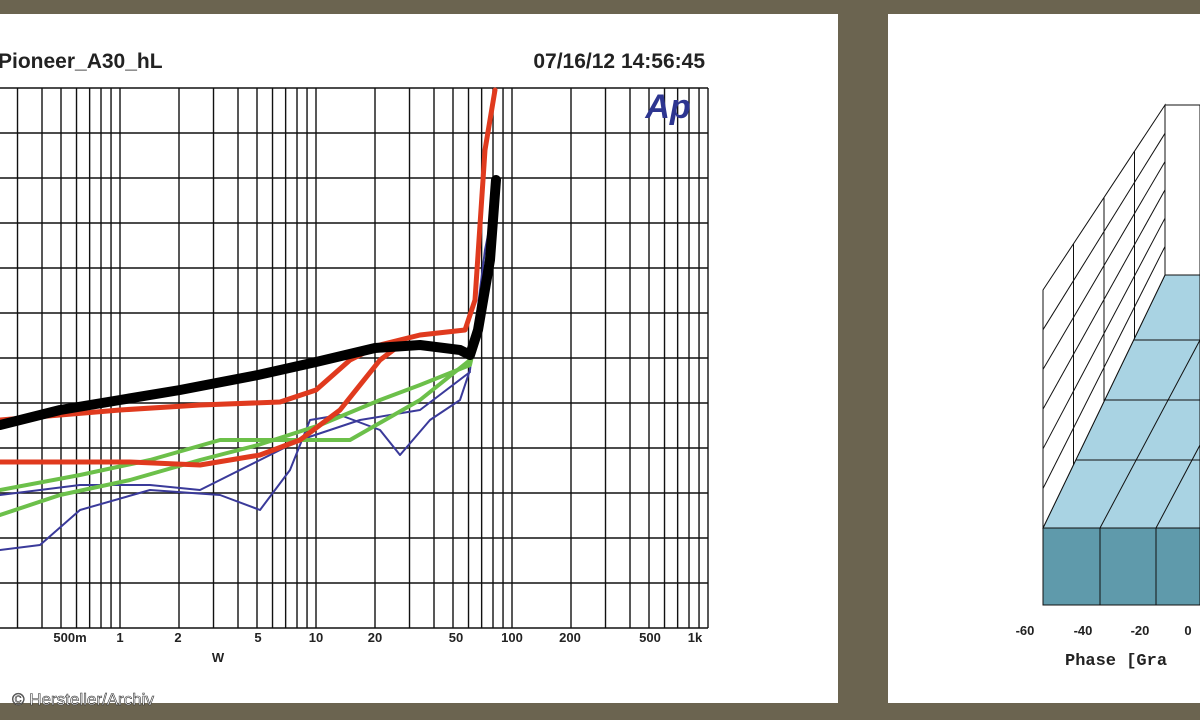 The image size is (1200, 720). What do you see at coordinates (81, 61) in the screenshot?
I see `chart-title: Pioneer_A30_hL` at bounding box center [81, 61].